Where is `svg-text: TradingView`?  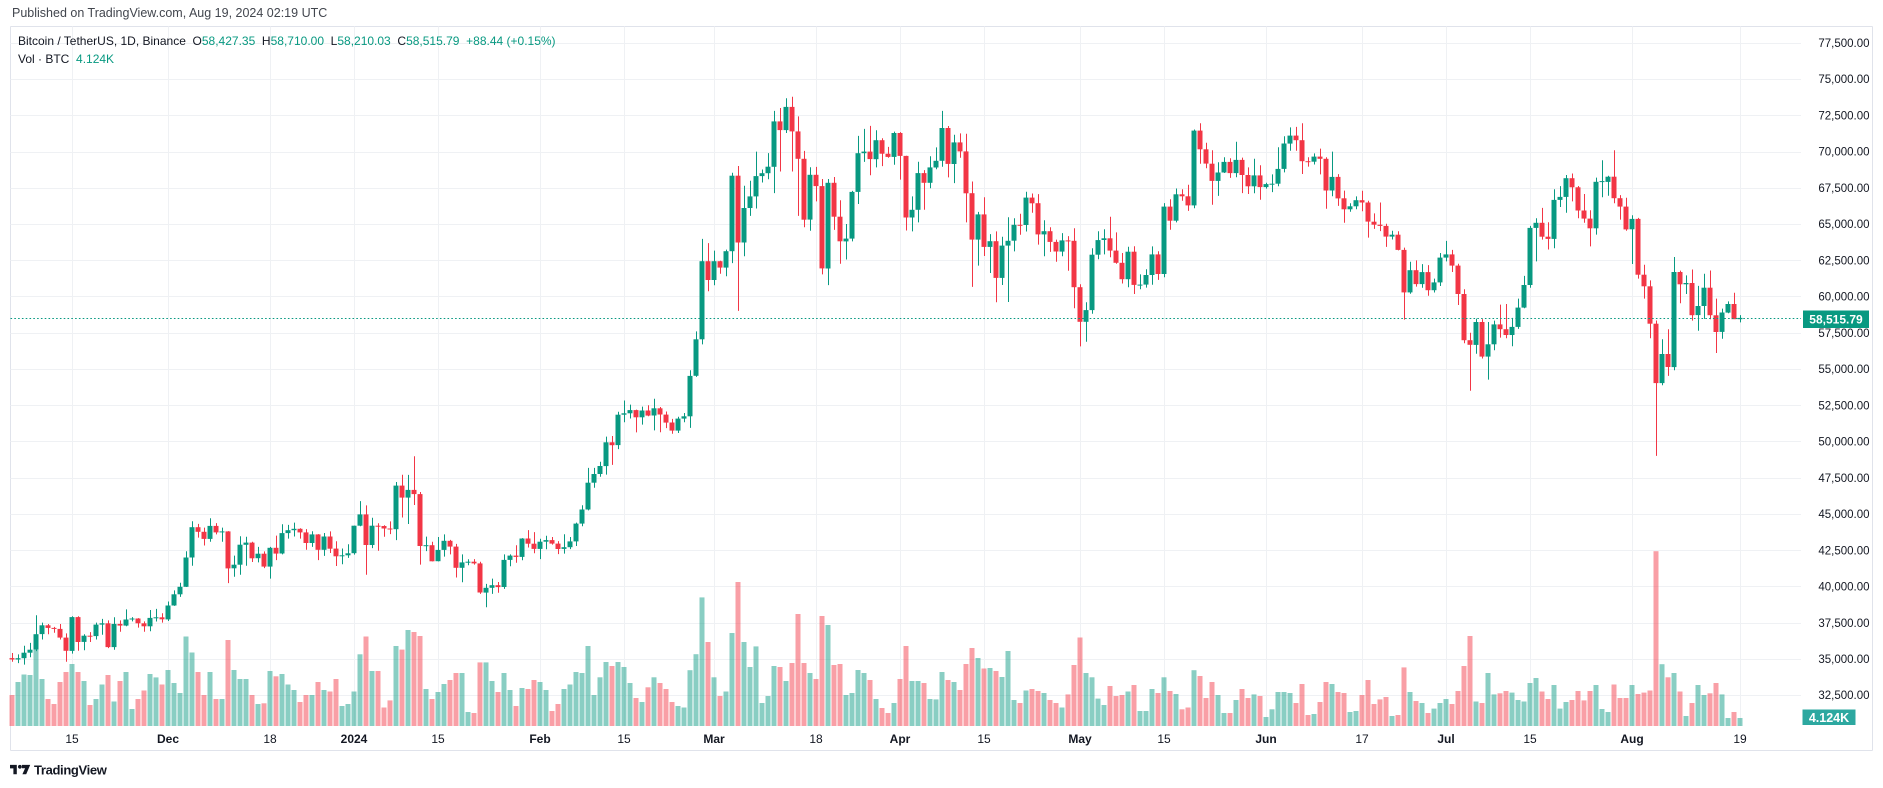
svg-text: TradingView is located at coordinates (71, 770).